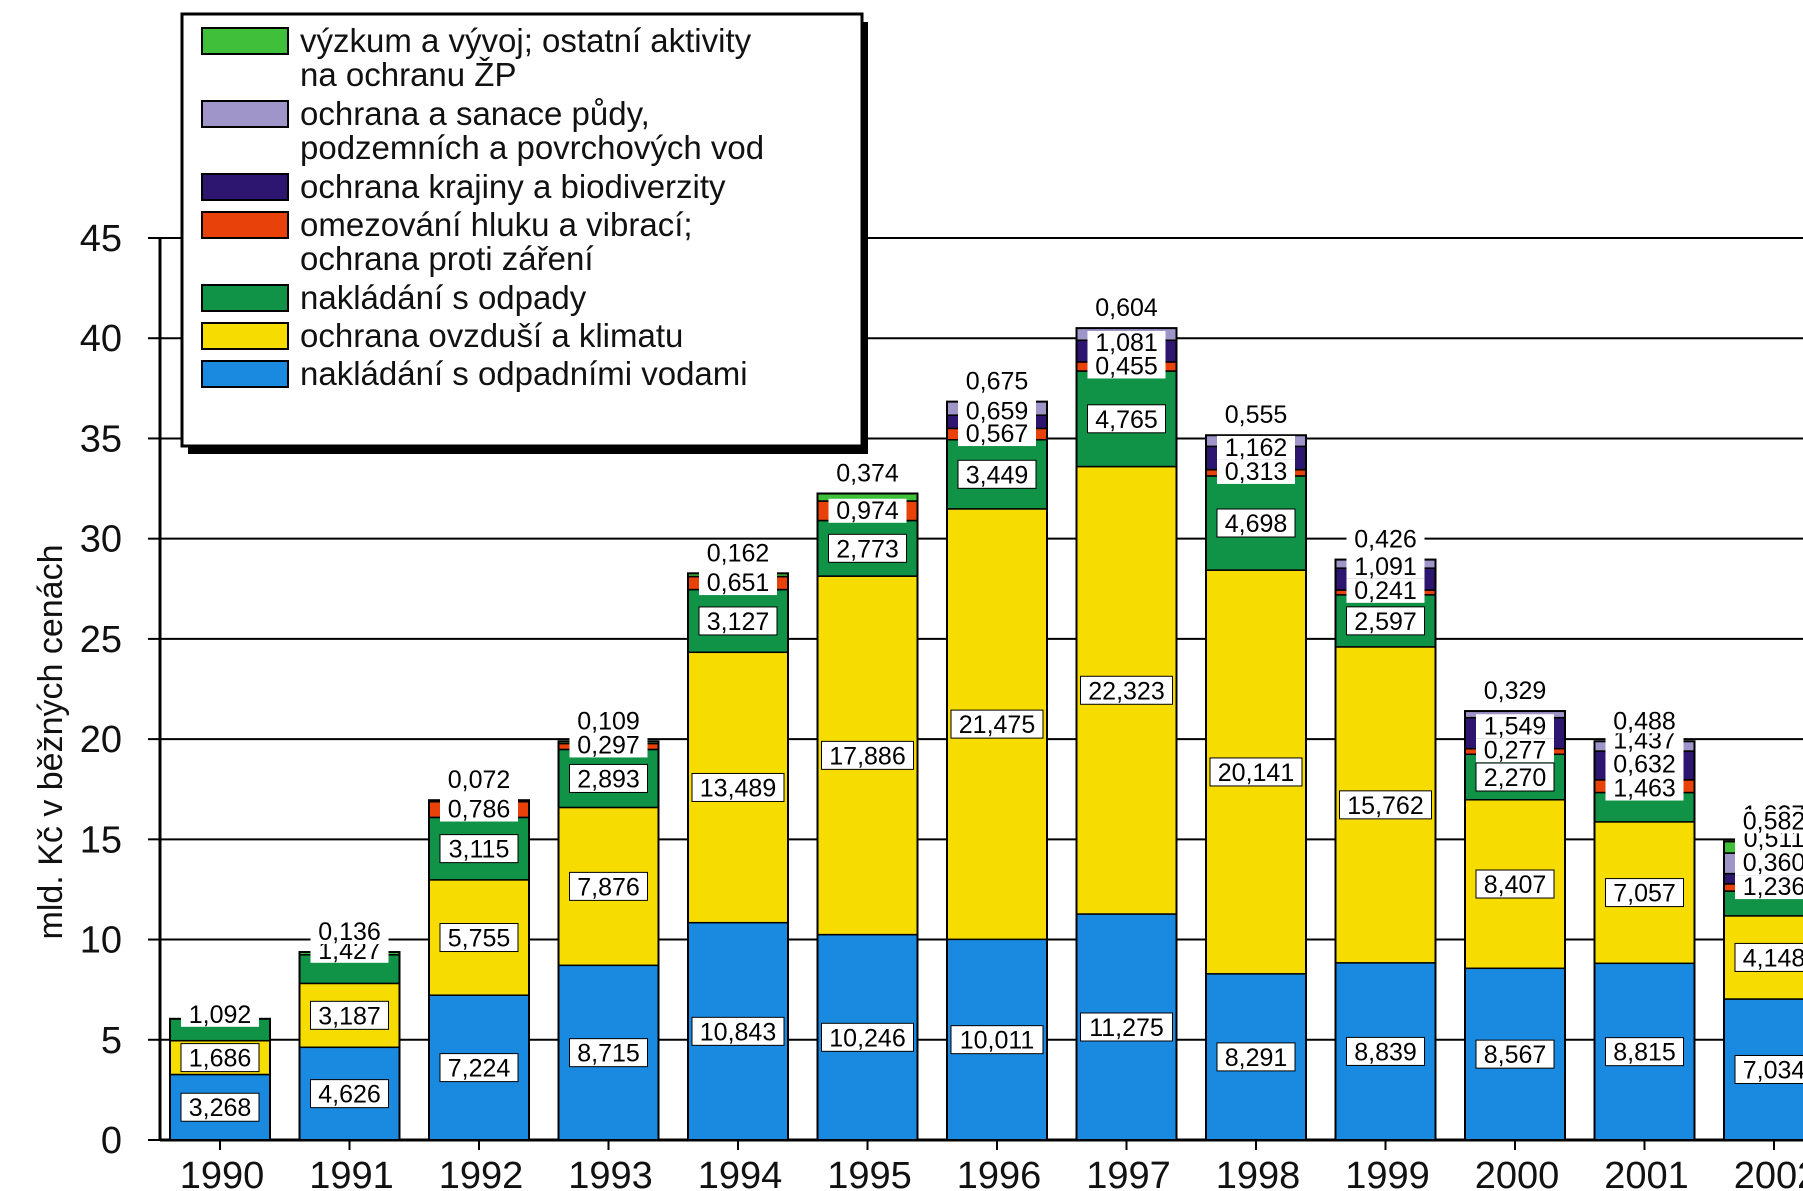 This screenshot has height=1191, width=1803. I want to click on value-label: 0,488, so click(1644, 721).